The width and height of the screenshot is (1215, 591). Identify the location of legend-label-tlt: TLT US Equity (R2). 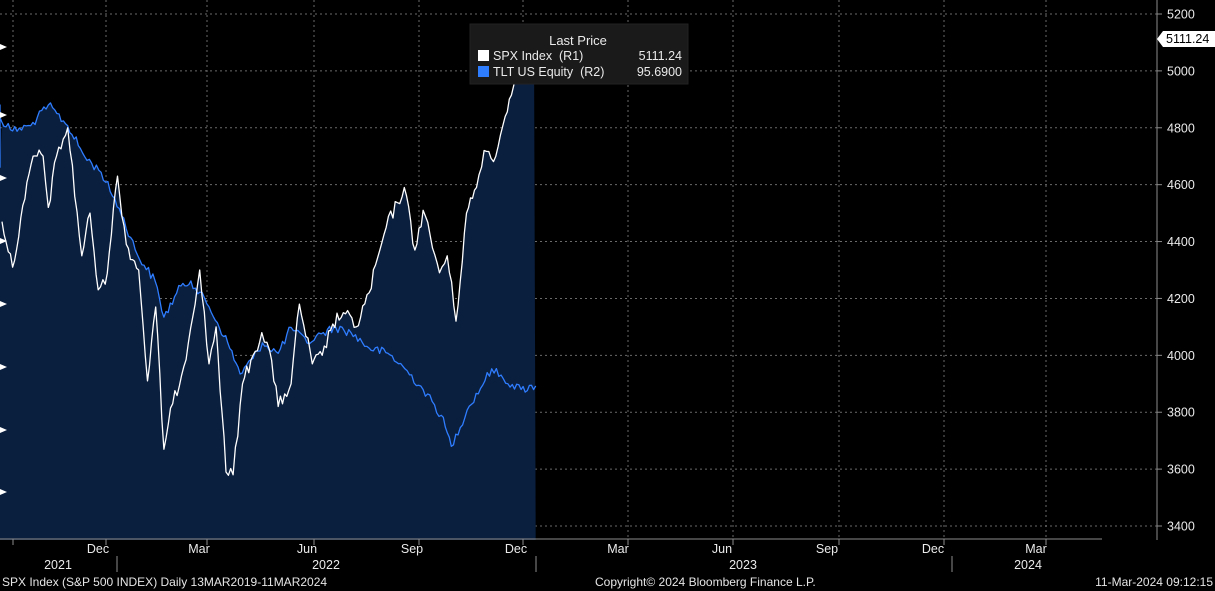
(548, 72).